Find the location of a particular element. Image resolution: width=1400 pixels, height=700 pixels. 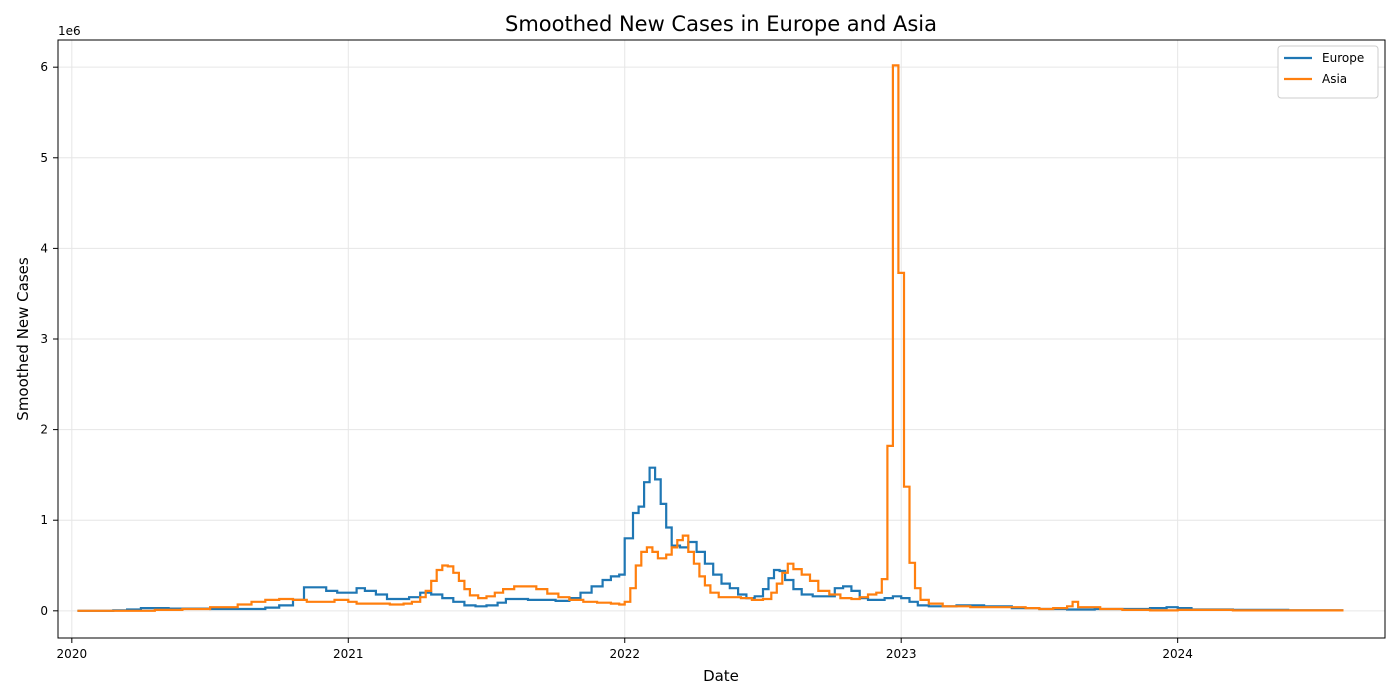

y-tick-label: 4 is located at coordinates (44, 248).